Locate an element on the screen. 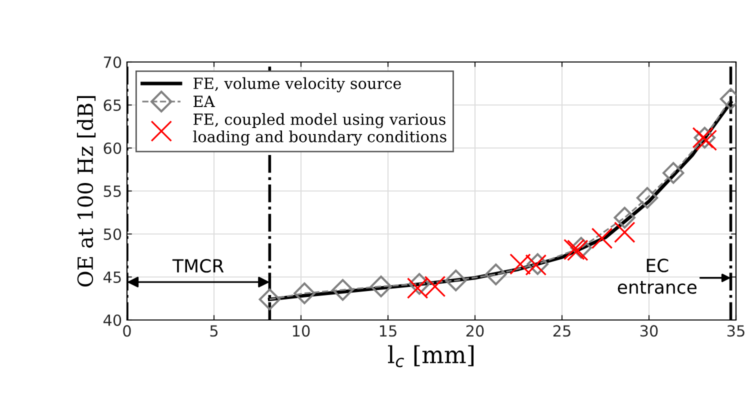 Image resolution: width=751 pixels, height=404 pixels. x-tick-label: 15 is located at coordinates (388, 331).